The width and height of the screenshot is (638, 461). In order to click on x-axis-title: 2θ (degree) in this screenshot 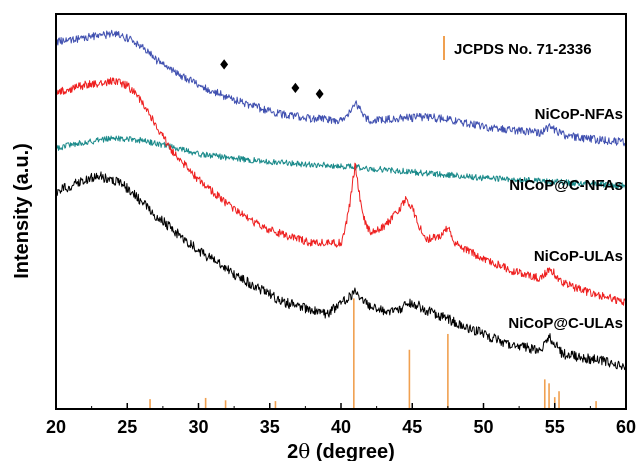, I will do `click(341, 450)`.